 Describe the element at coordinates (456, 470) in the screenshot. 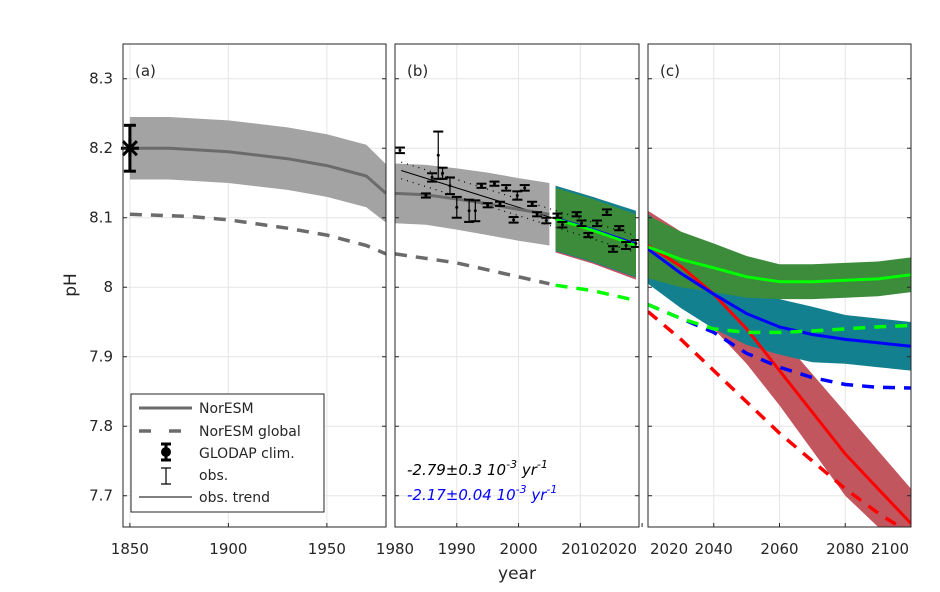

I see `annotation-text: -2.79±0.3 10` at that location.